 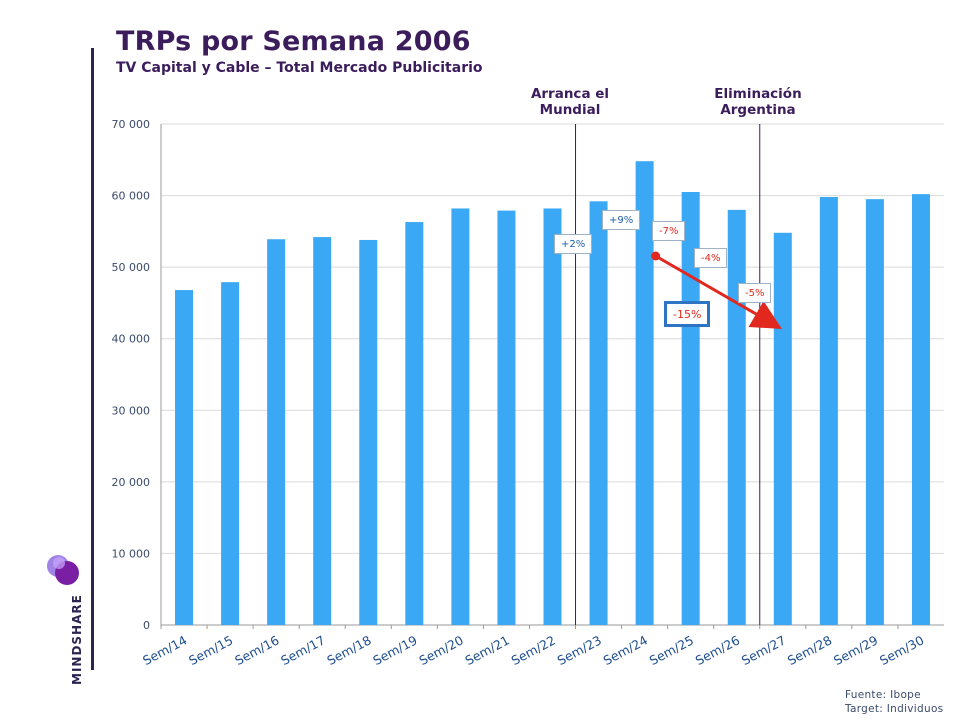 I want to click on y-tick-label: 20 000, so click(x=131, y=482).